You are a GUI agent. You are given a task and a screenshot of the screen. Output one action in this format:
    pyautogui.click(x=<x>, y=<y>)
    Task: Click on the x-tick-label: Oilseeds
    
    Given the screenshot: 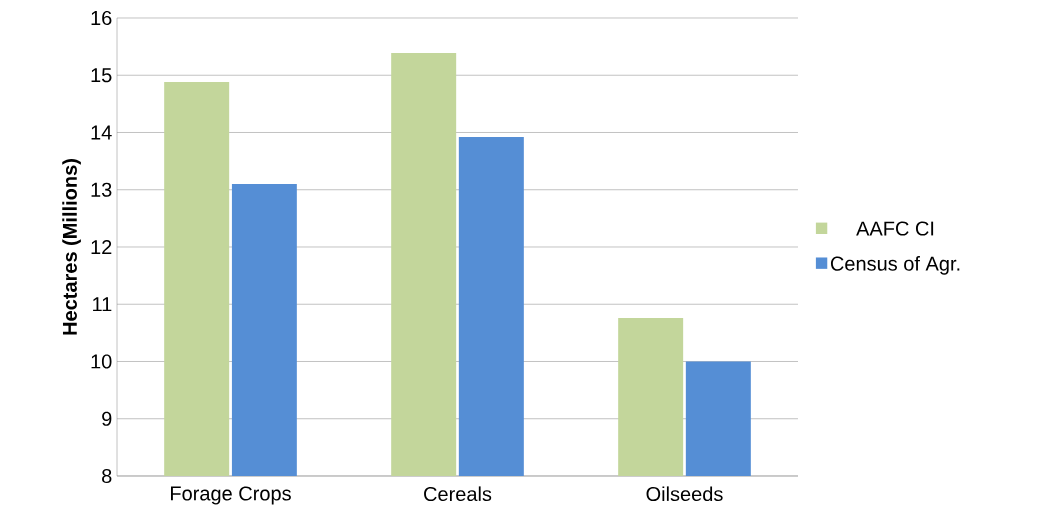 What is the action you would take?
    pyautogui.click(x=684, y=494)
    